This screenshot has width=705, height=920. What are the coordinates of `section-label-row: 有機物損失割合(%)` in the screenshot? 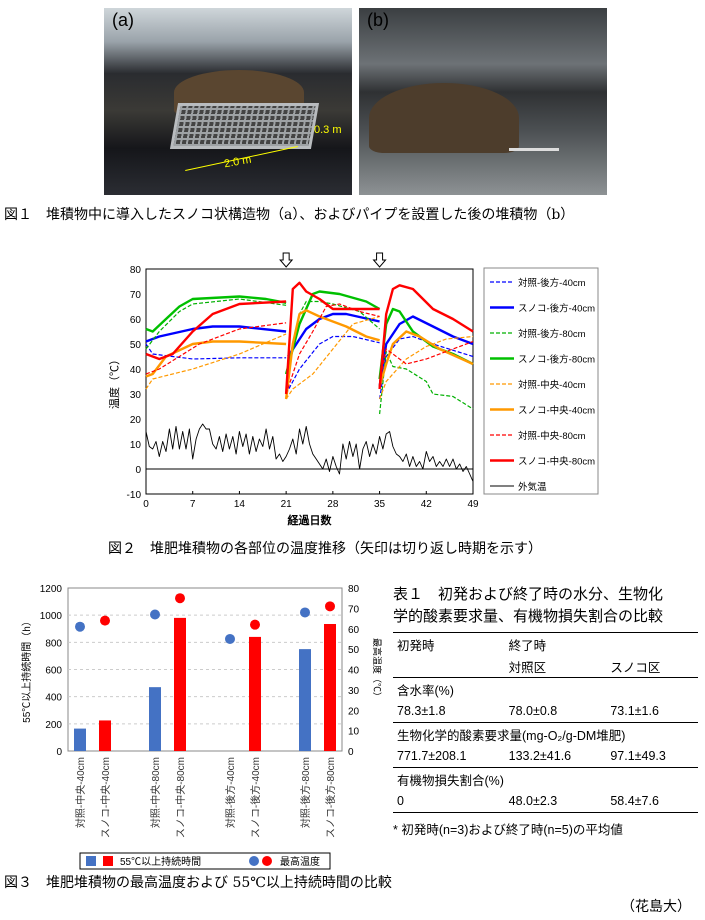 It's located at (545, 779).